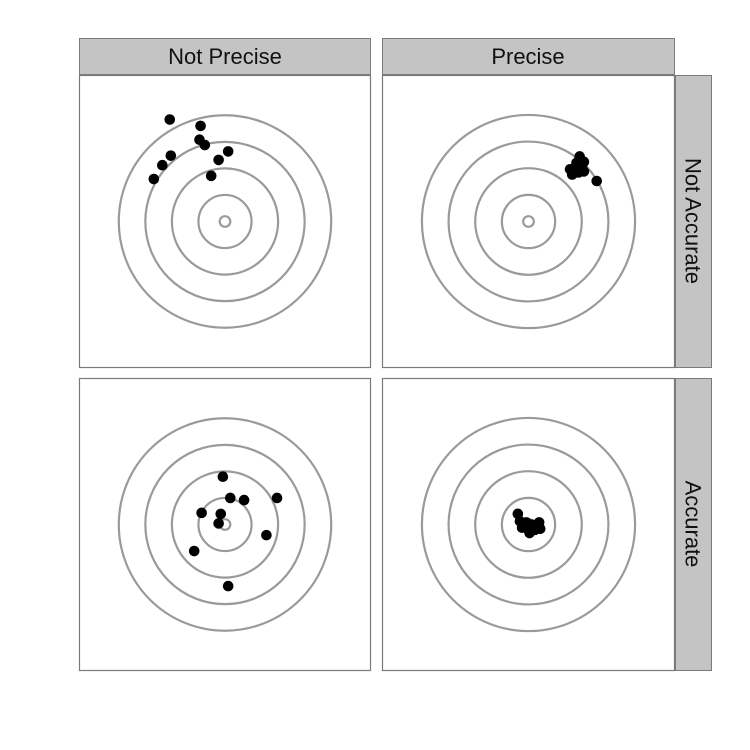 Image resolution: width=750 pixels, height=750 pixels. I want to click on row-strip-label: Accurate, so click(693, 524).